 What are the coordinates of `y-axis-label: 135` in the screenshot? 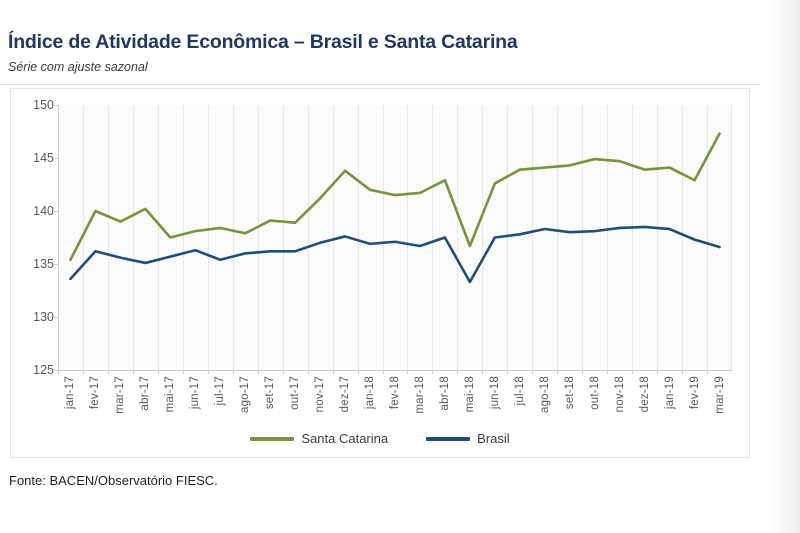 It's located at (43, 264).